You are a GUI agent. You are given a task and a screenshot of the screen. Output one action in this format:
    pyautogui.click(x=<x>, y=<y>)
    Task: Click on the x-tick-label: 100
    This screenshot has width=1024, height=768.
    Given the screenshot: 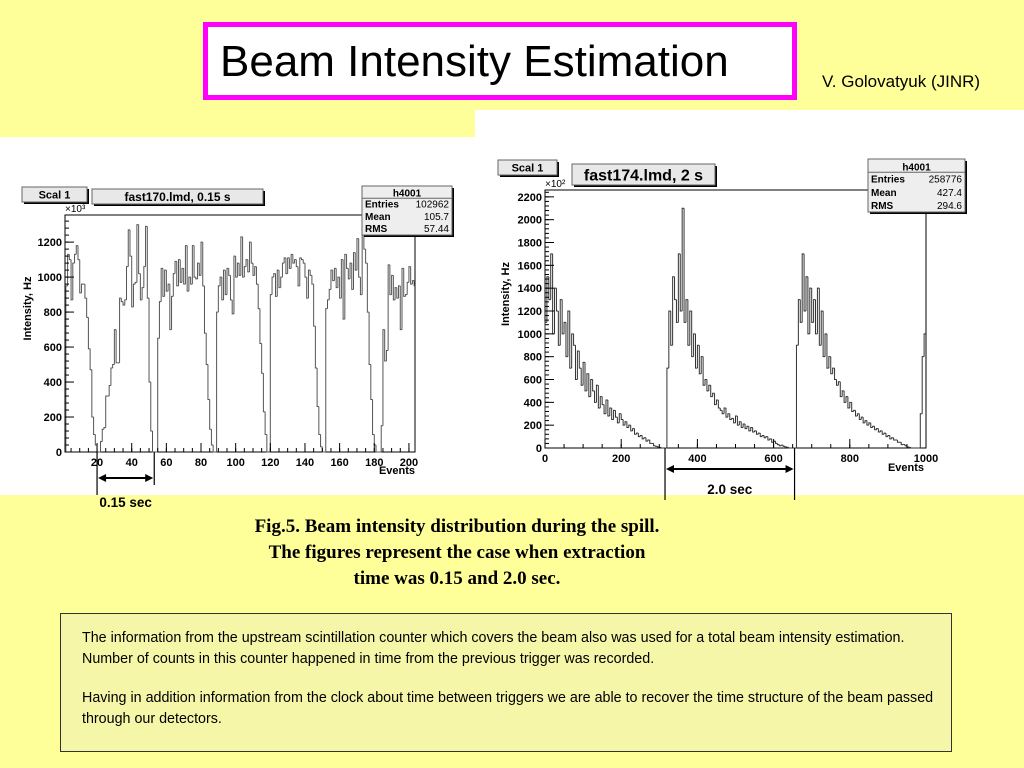 What is the action you would take?
    pyautogui.click(x=235, y=463)
    